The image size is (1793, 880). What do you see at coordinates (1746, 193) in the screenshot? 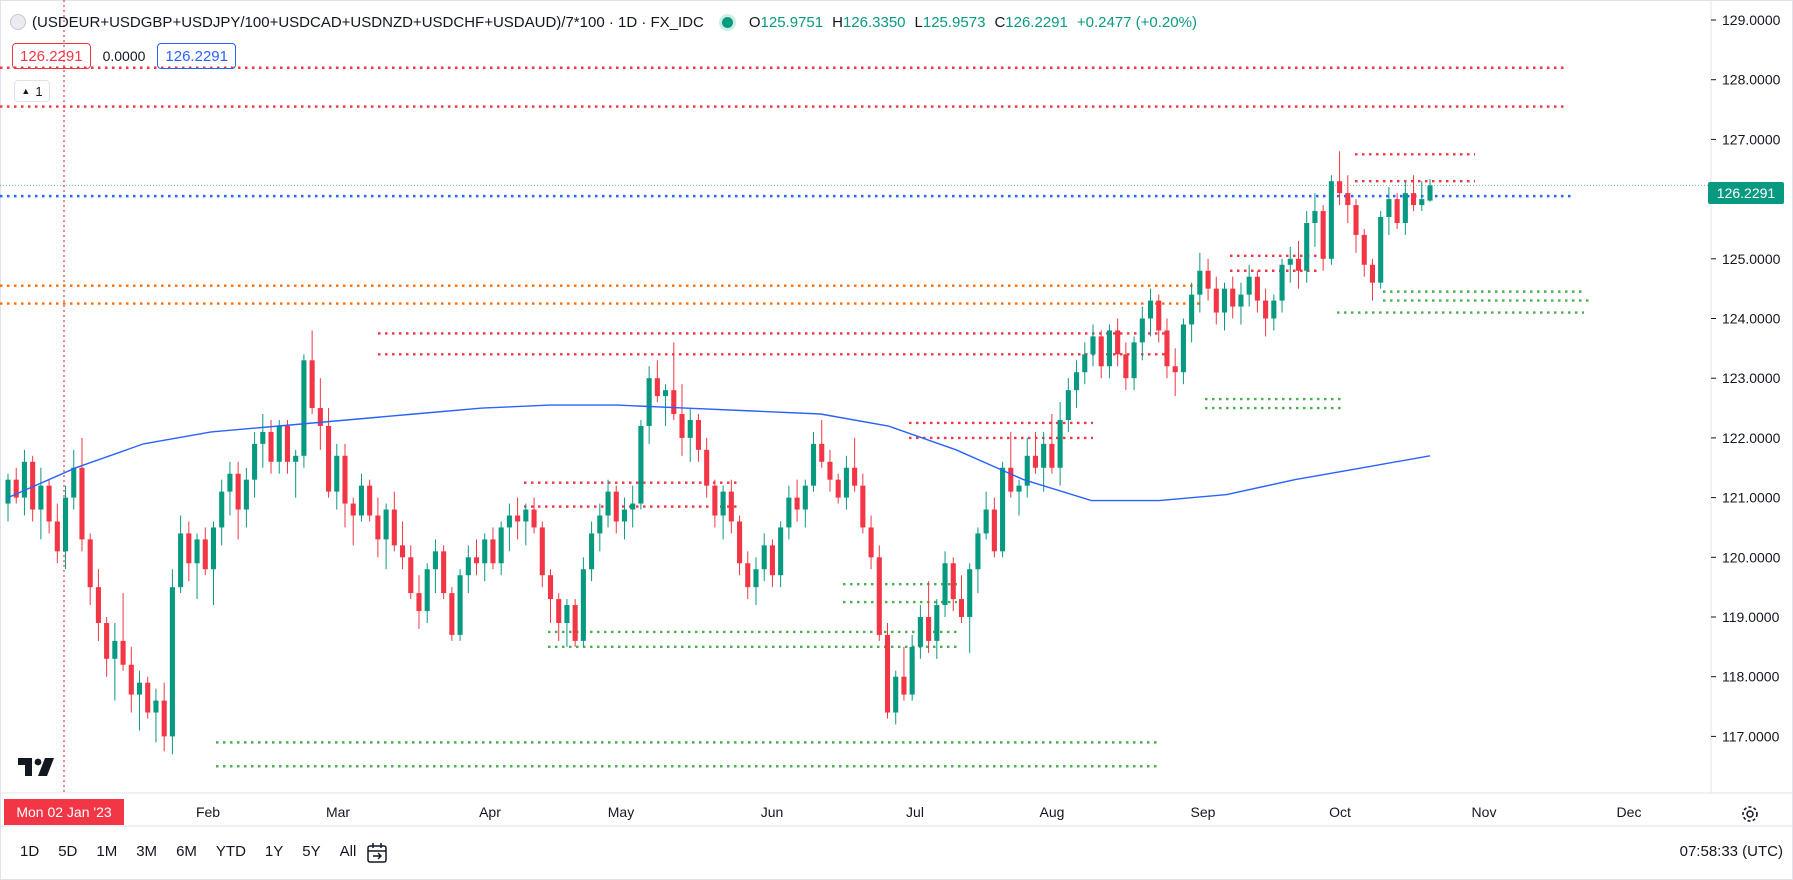
I see `last-price-label: 126.2291` at bounding box center [1746, 193].